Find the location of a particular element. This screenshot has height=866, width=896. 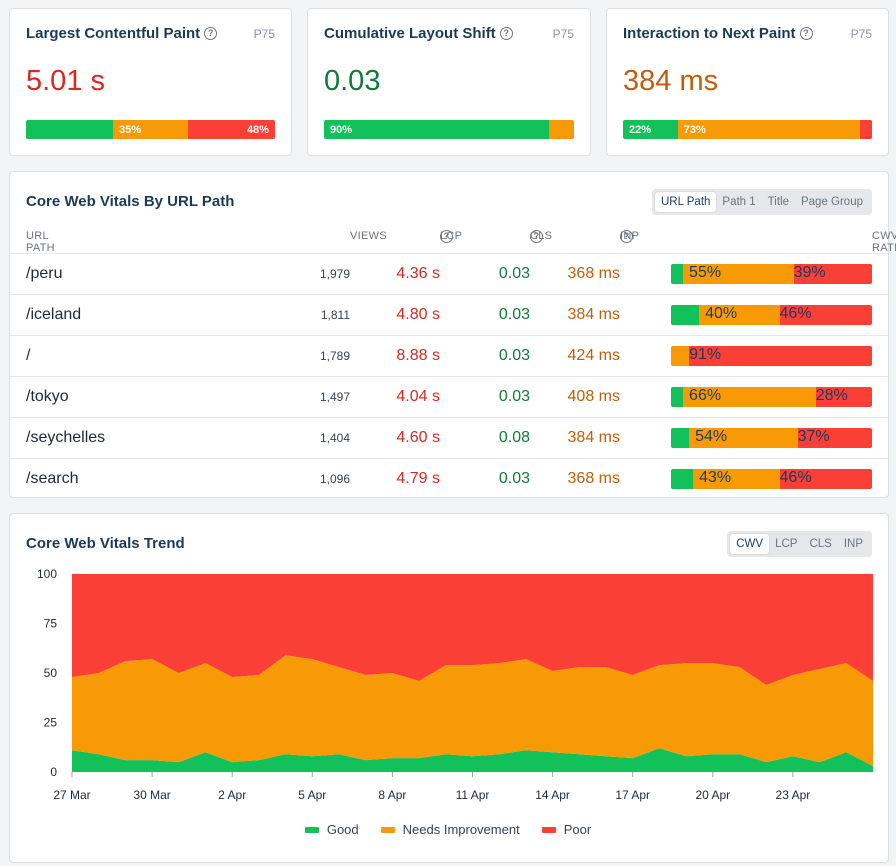

needs-improvement-segment: 35% is located at coordinates (150, 129).